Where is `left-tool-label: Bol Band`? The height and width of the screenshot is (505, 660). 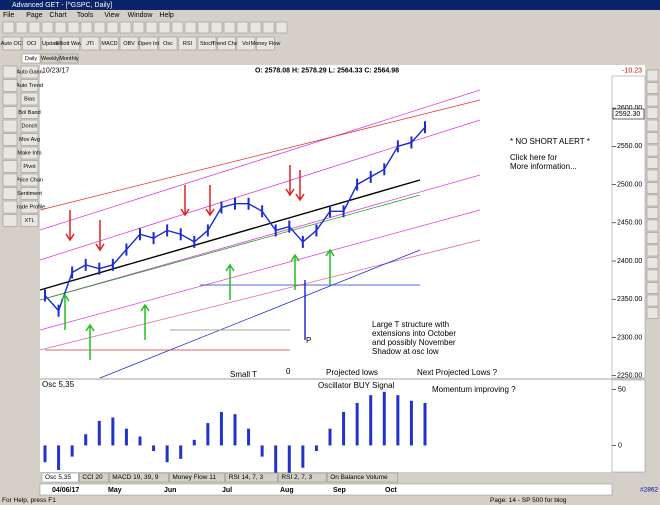 left-tool-label: Bol Band is located at coordinates (29, 113).